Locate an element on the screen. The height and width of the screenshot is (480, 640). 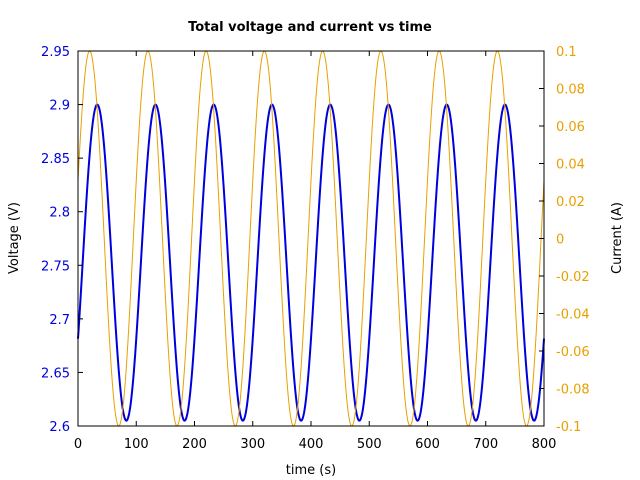
y-right-tick-label: 0 is located at coordinates (560, 240).